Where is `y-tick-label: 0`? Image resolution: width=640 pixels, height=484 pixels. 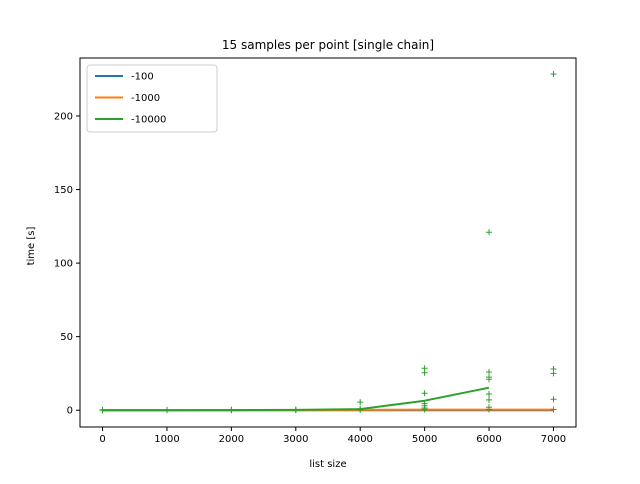 y-tick-label: 0 is located at coordinates (70, 411).